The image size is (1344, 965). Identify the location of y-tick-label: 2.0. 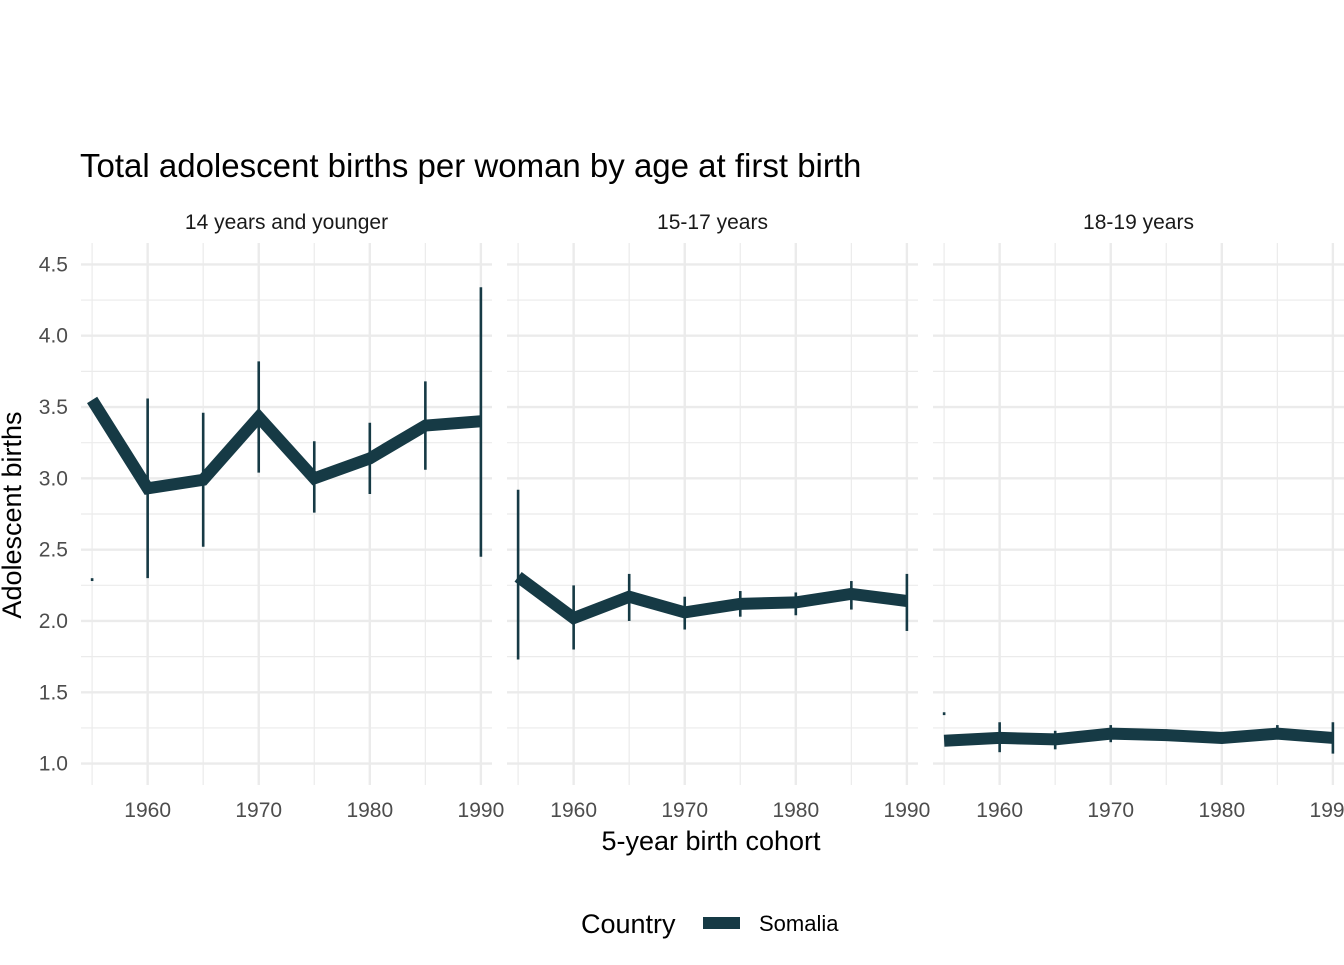
(53, 621).